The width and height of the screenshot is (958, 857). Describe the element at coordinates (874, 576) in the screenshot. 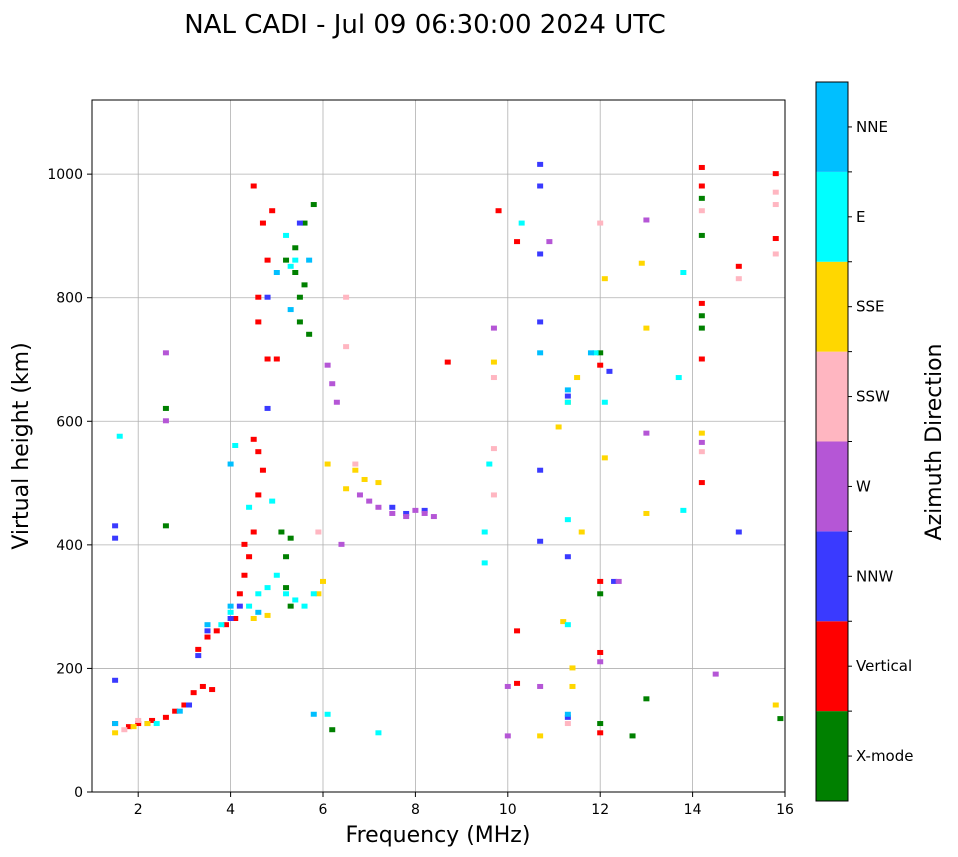

I see `colorbar-tick-label: NNW` at that location.